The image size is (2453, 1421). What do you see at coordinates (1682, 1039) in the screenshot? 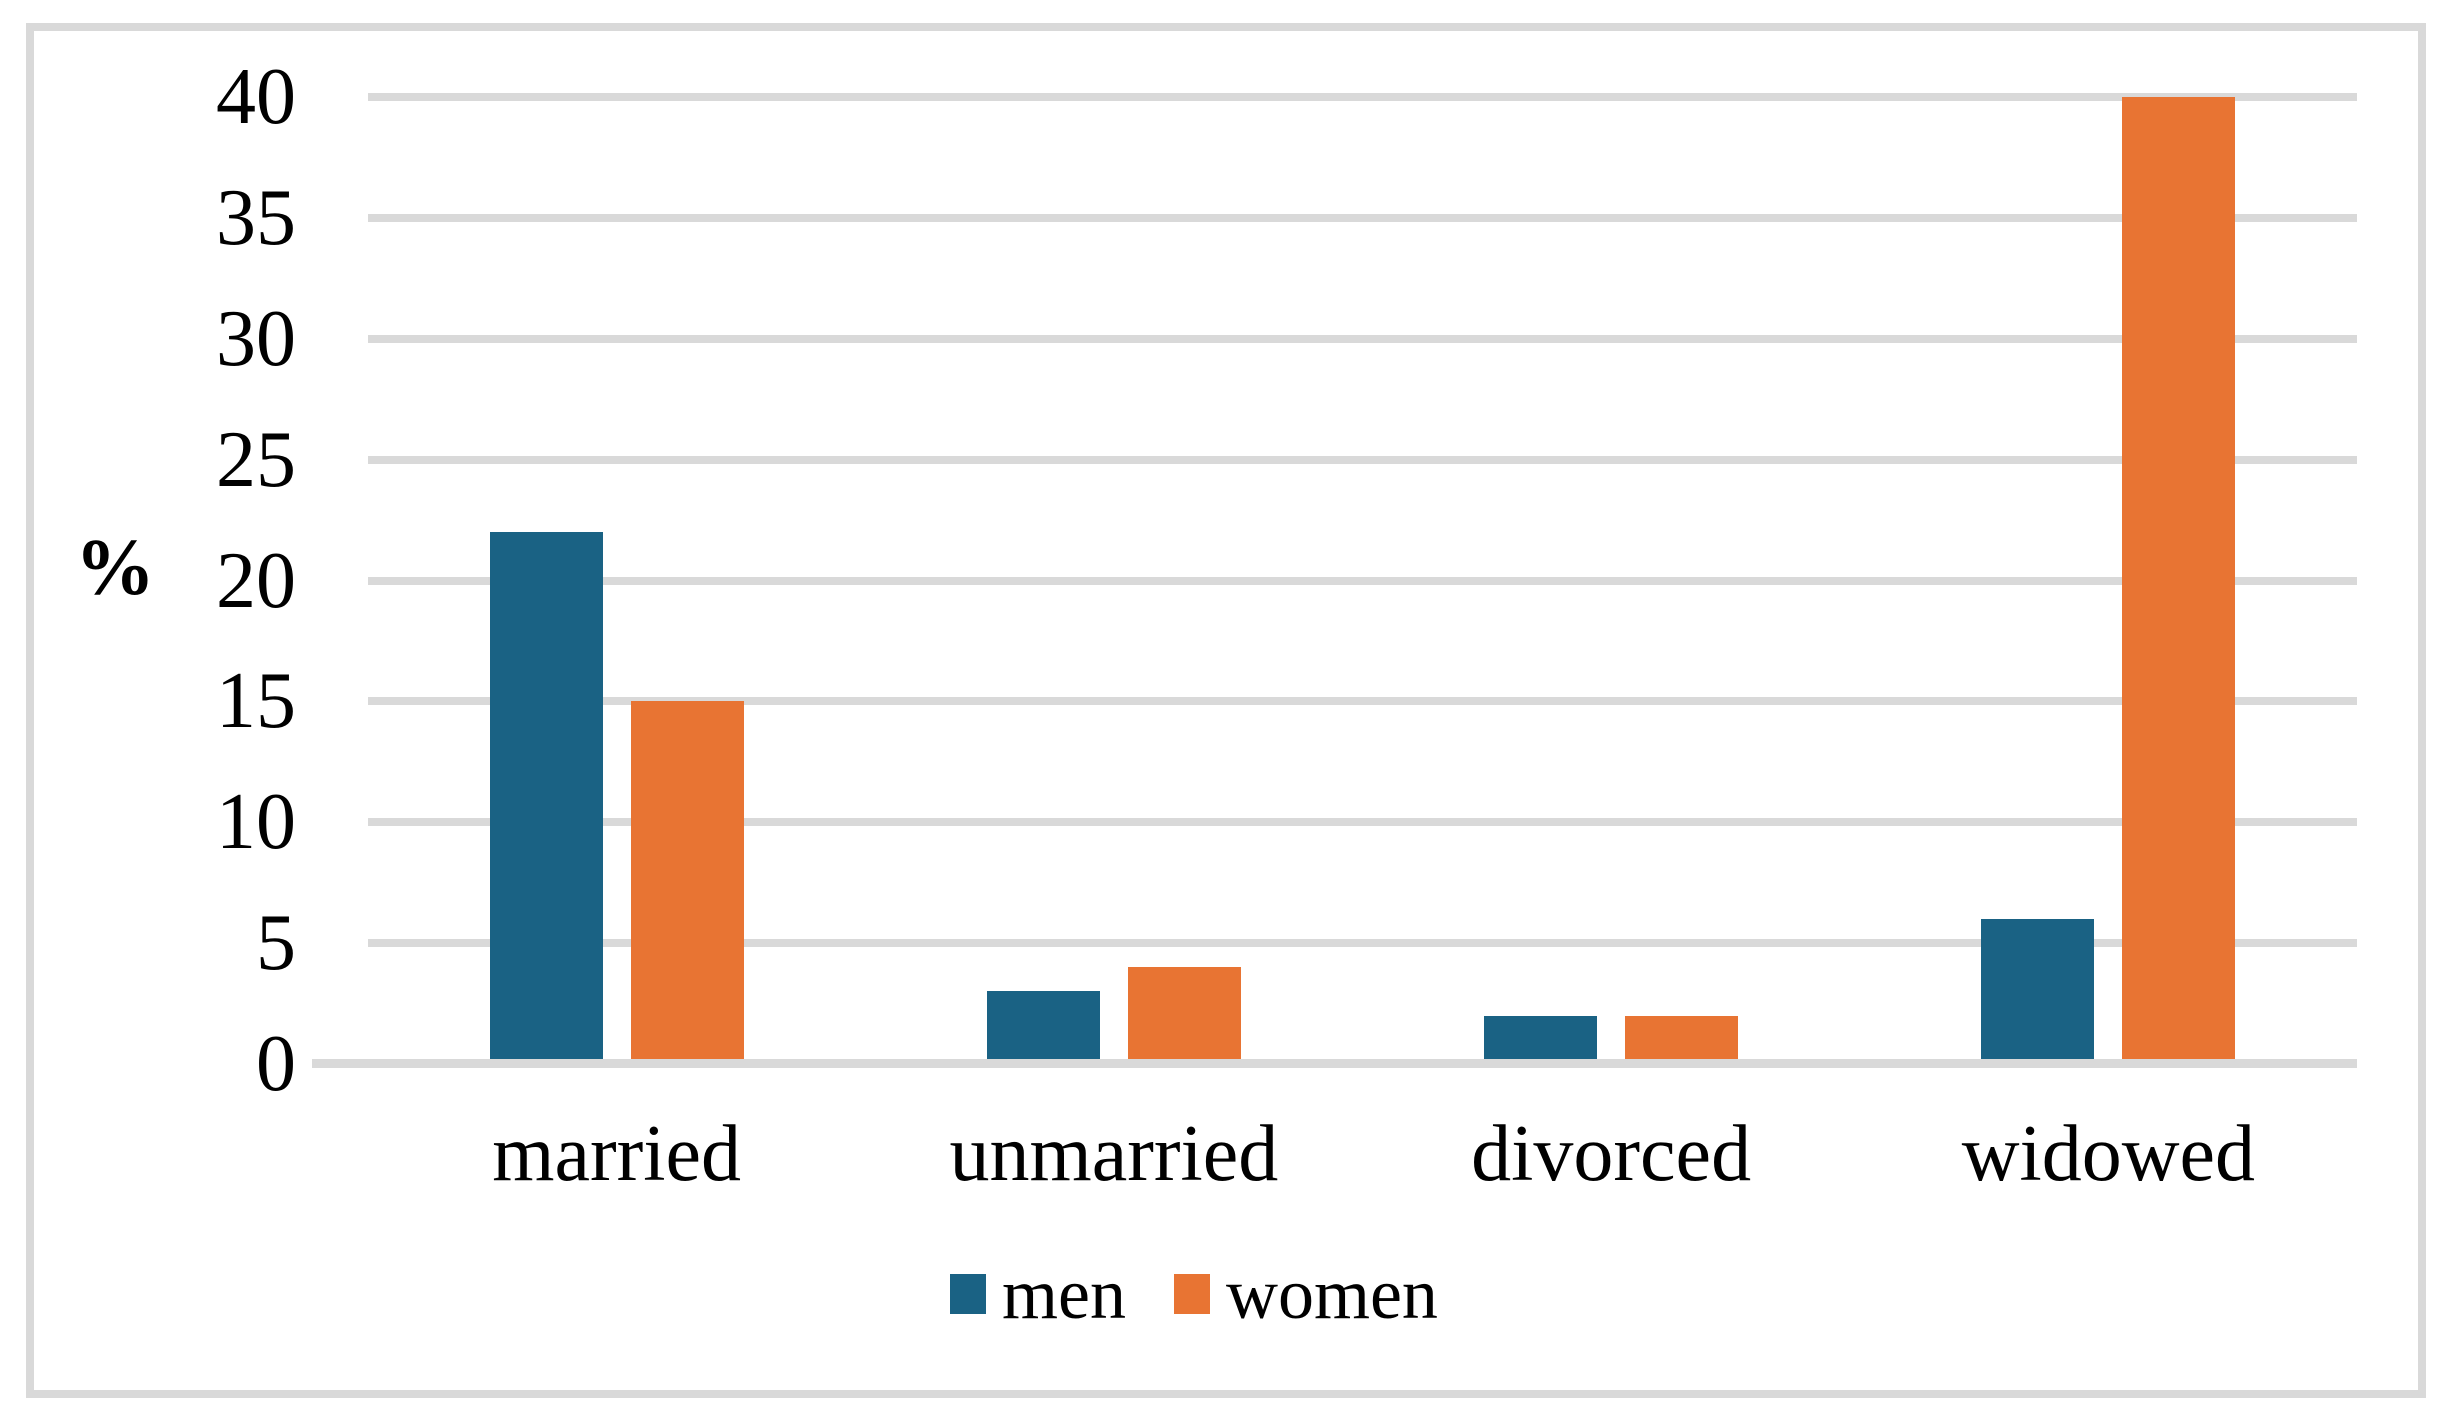
I see `bar-women-divorced` at bounding box center [1682, 1039].